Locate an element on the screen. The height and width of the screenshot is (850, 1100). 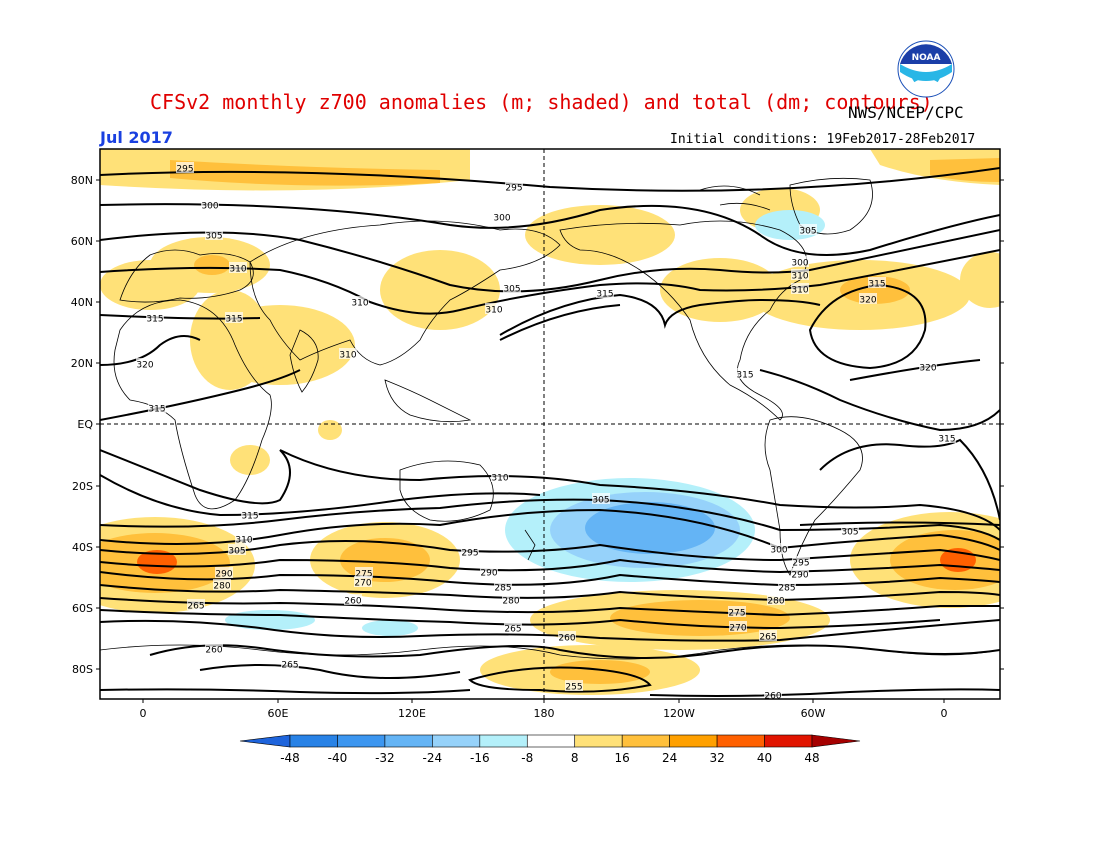
coast-se-asia is located at coordinates (428, 401).